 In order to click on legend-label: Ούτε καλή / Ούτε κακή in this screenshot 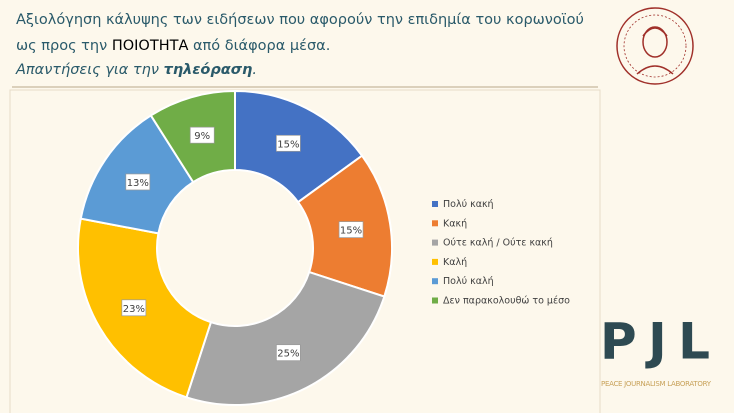, I will do `click(498, 243)`.